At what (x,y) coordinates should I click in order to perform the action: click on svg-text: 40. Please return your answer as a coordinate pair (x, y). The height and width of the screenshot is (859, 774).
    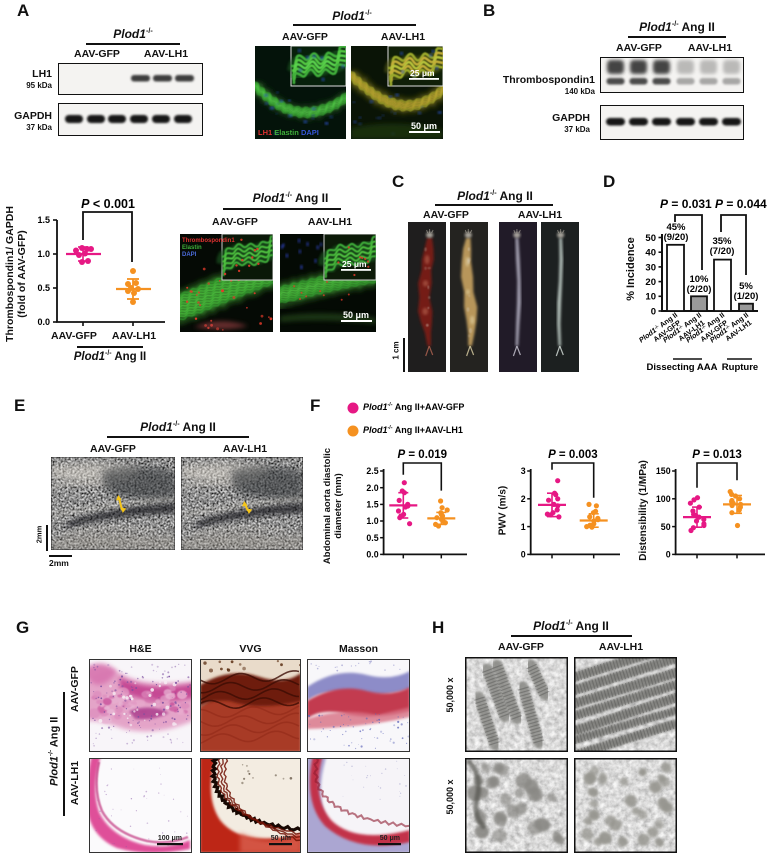
    Looking at the image, I should click on (650, 253).